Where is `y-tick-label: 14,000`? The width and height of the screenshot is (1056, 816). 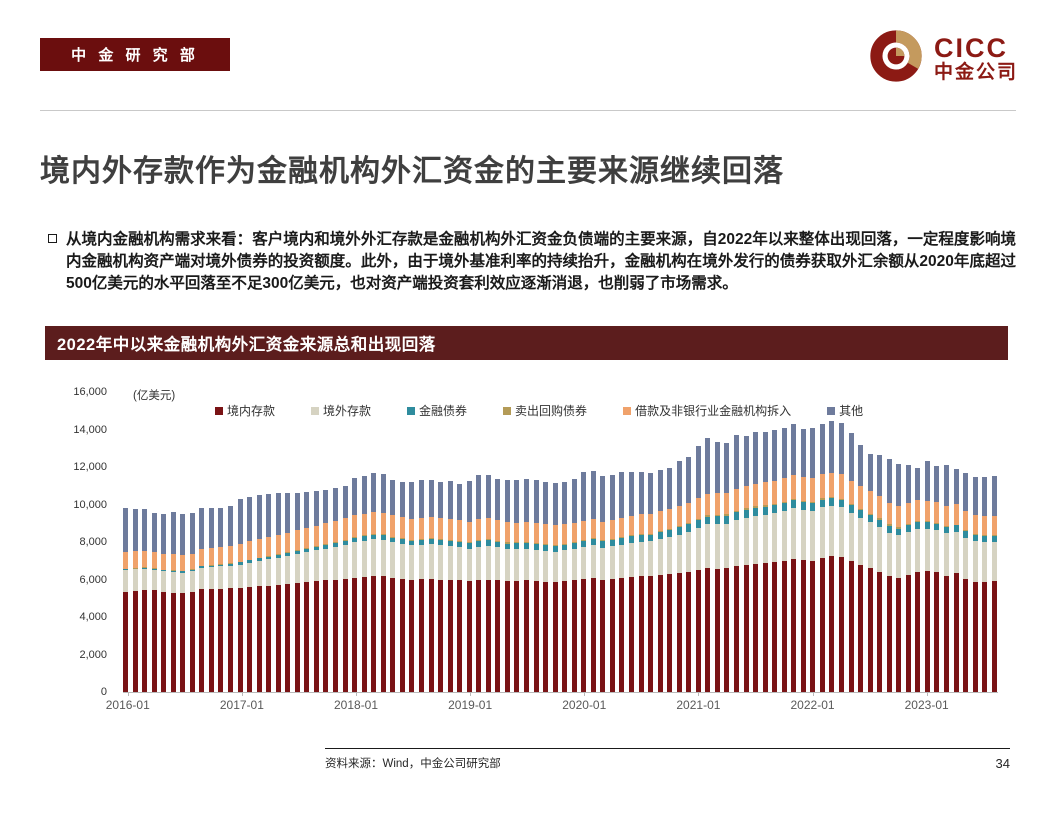
y-tick-label: 14,000 is located at coordinates (90, 429).